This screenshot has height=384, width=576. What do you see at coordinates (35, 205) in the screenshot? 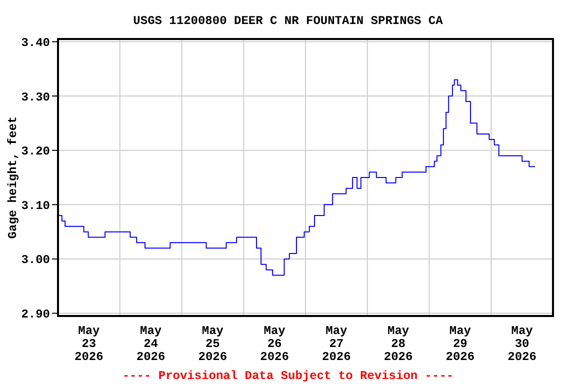
I see `y-tick-label: 3.10` at bounding box center [35, 205].